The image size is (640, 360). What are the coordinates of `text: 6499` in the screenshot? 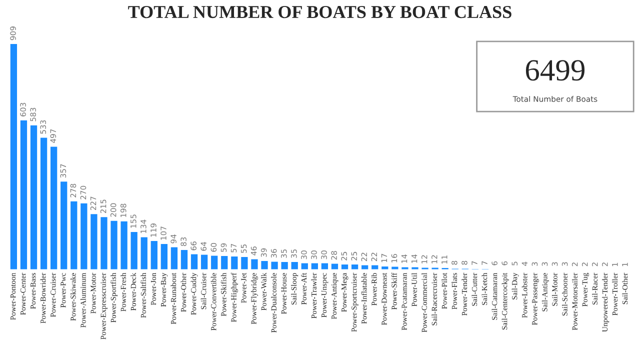 It's located at (555, 70).